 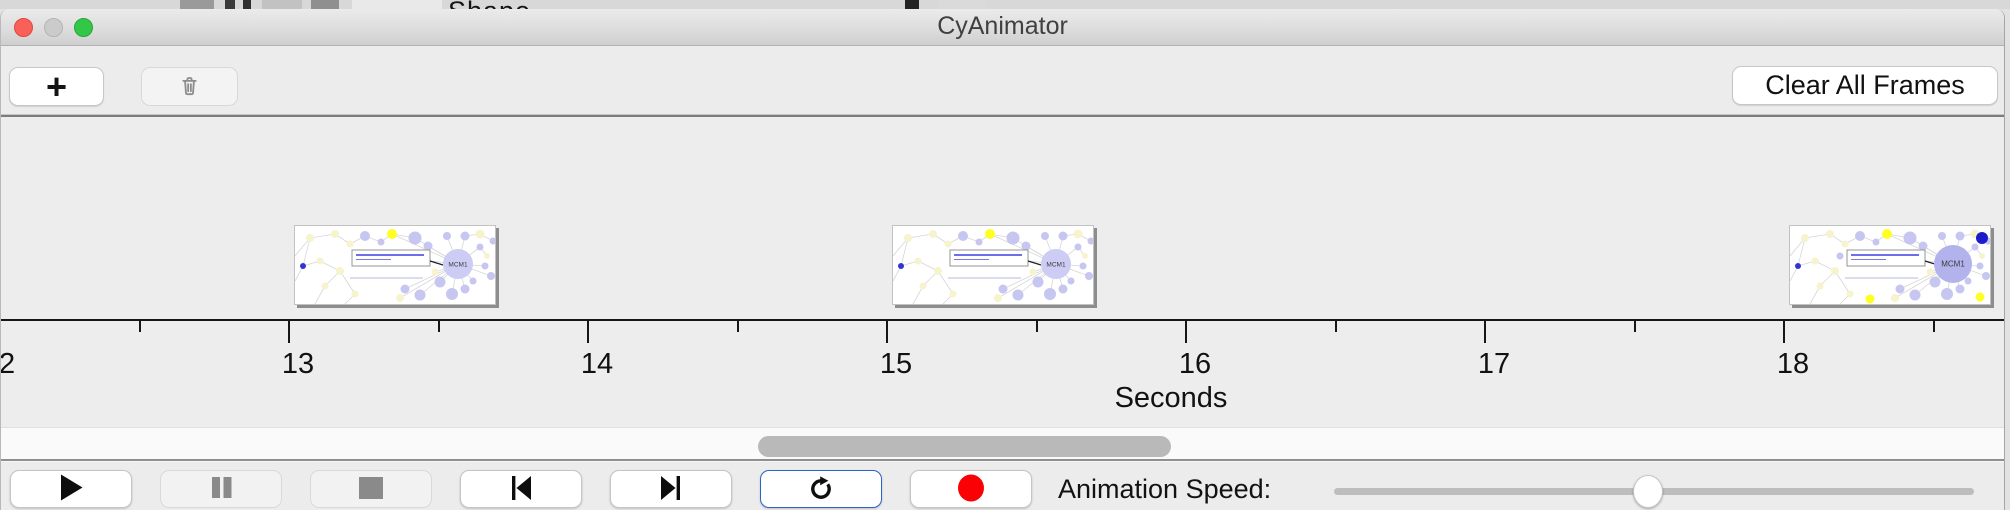 I want to click on minimize-button, so click(x=53, y=27).